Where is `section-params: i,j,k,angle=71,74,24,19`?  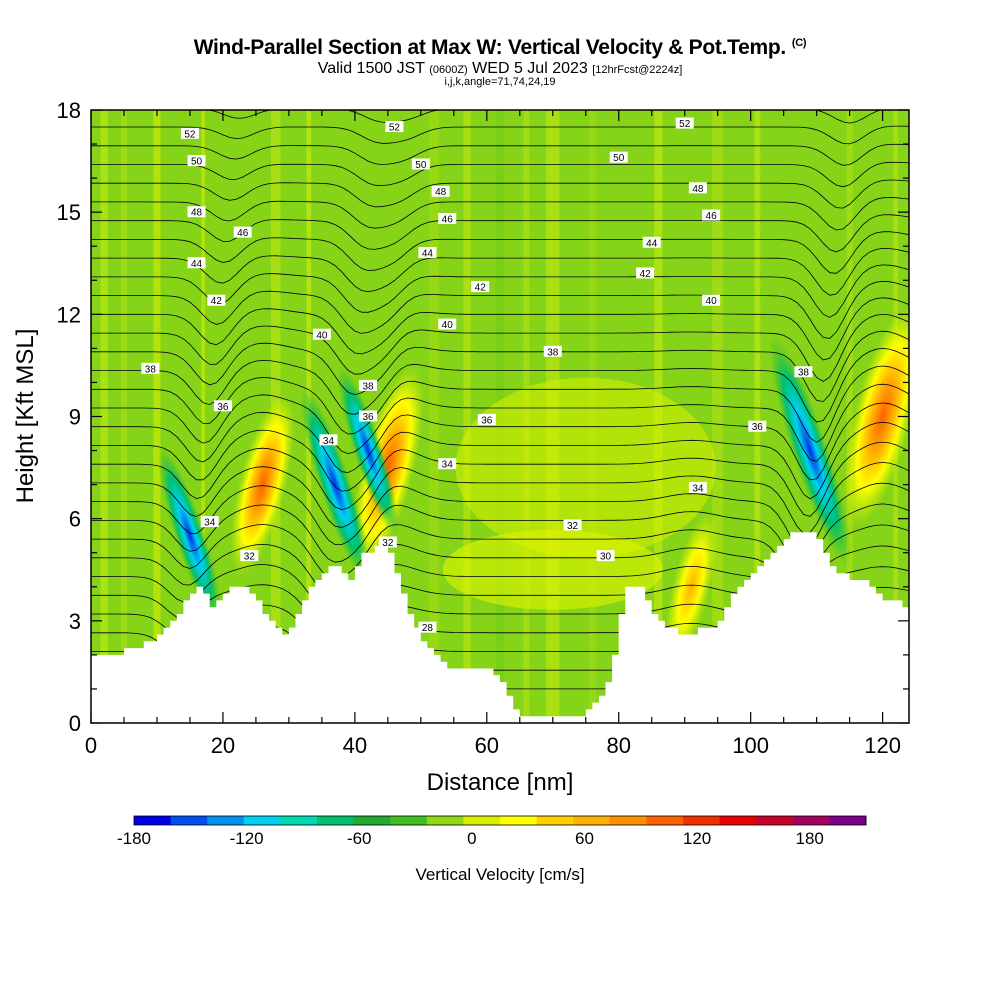
section-params: i,j,k,angle=71,74,24,19 is located at coordinates (500, 82).